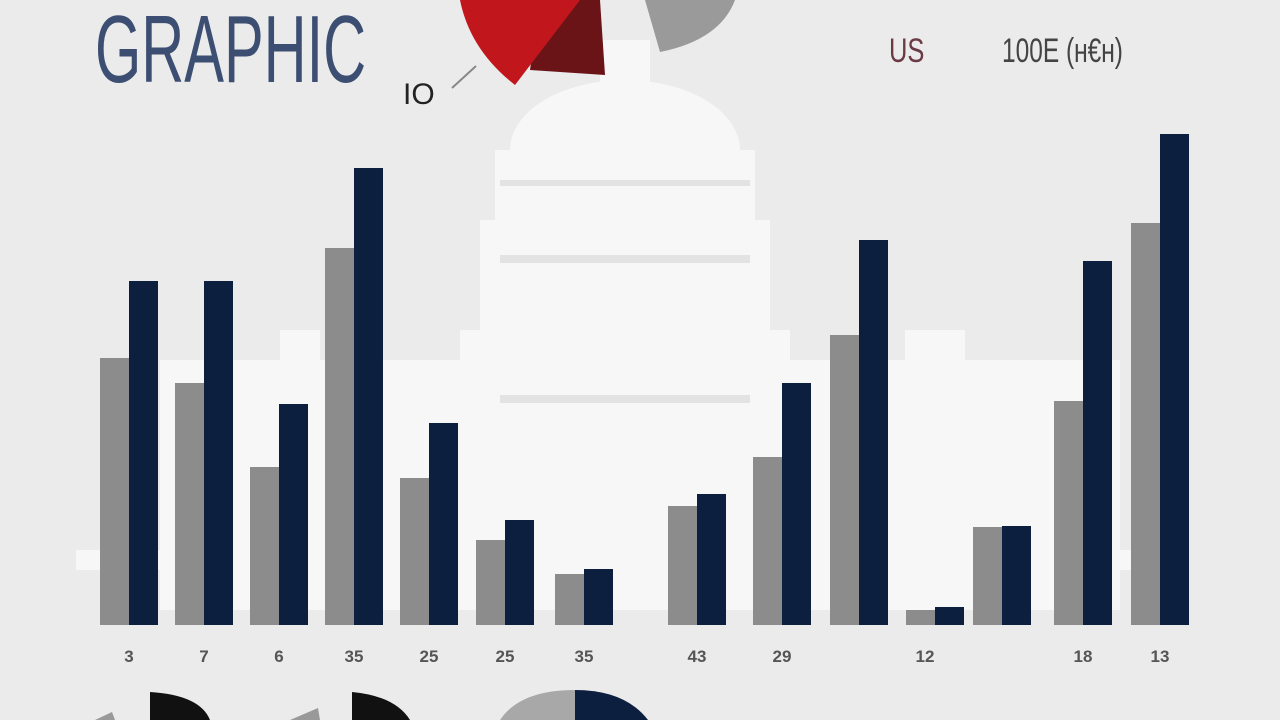  Describe the element at coordinates (203, 656) in the screenshot. I see `x-tick-label: 7` at that location.